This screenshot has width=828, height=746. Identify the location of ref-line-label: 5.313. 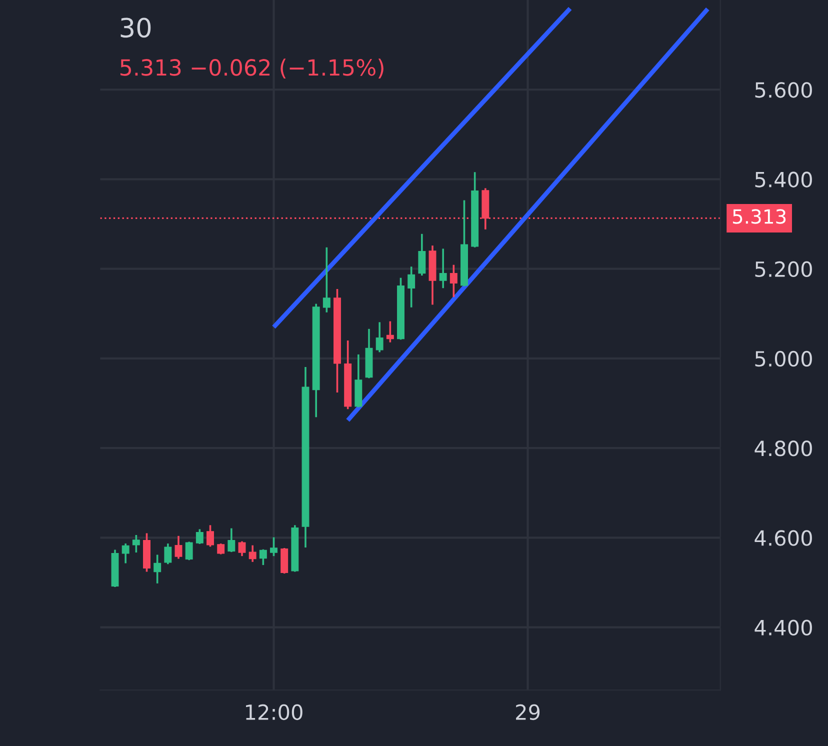
(759, 216).